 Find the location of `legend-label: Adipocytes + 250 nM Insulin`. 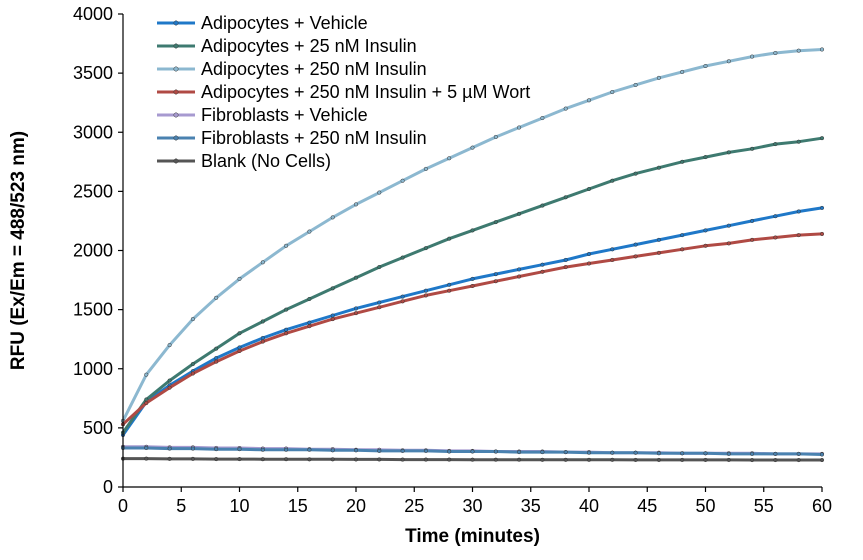

legend-label: Adipocytes + 250 nM Insulin is located at coordinates (314, 69).